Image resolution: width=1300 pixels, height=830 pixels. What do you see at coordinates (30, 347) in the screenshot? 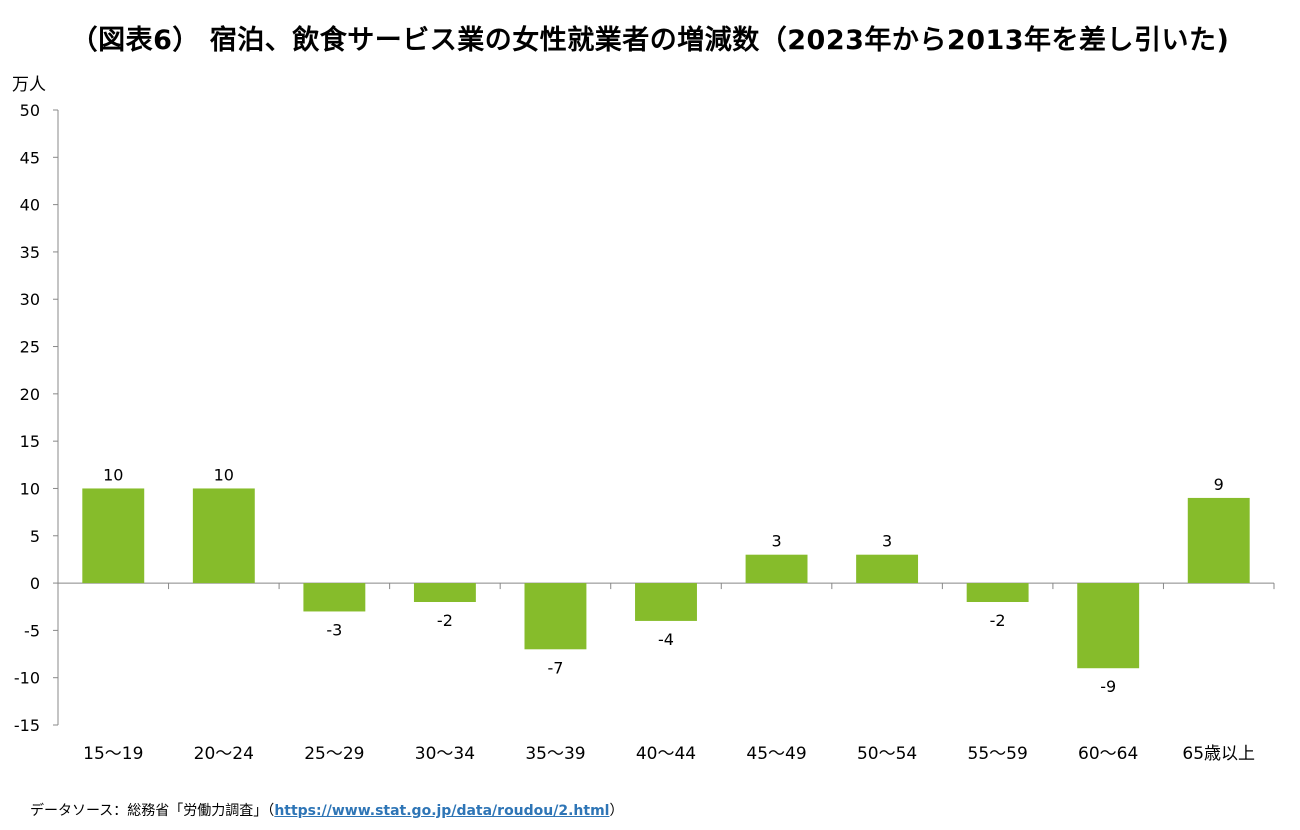
I see `y-tick-label: 25` at bounding box center [30, 347].